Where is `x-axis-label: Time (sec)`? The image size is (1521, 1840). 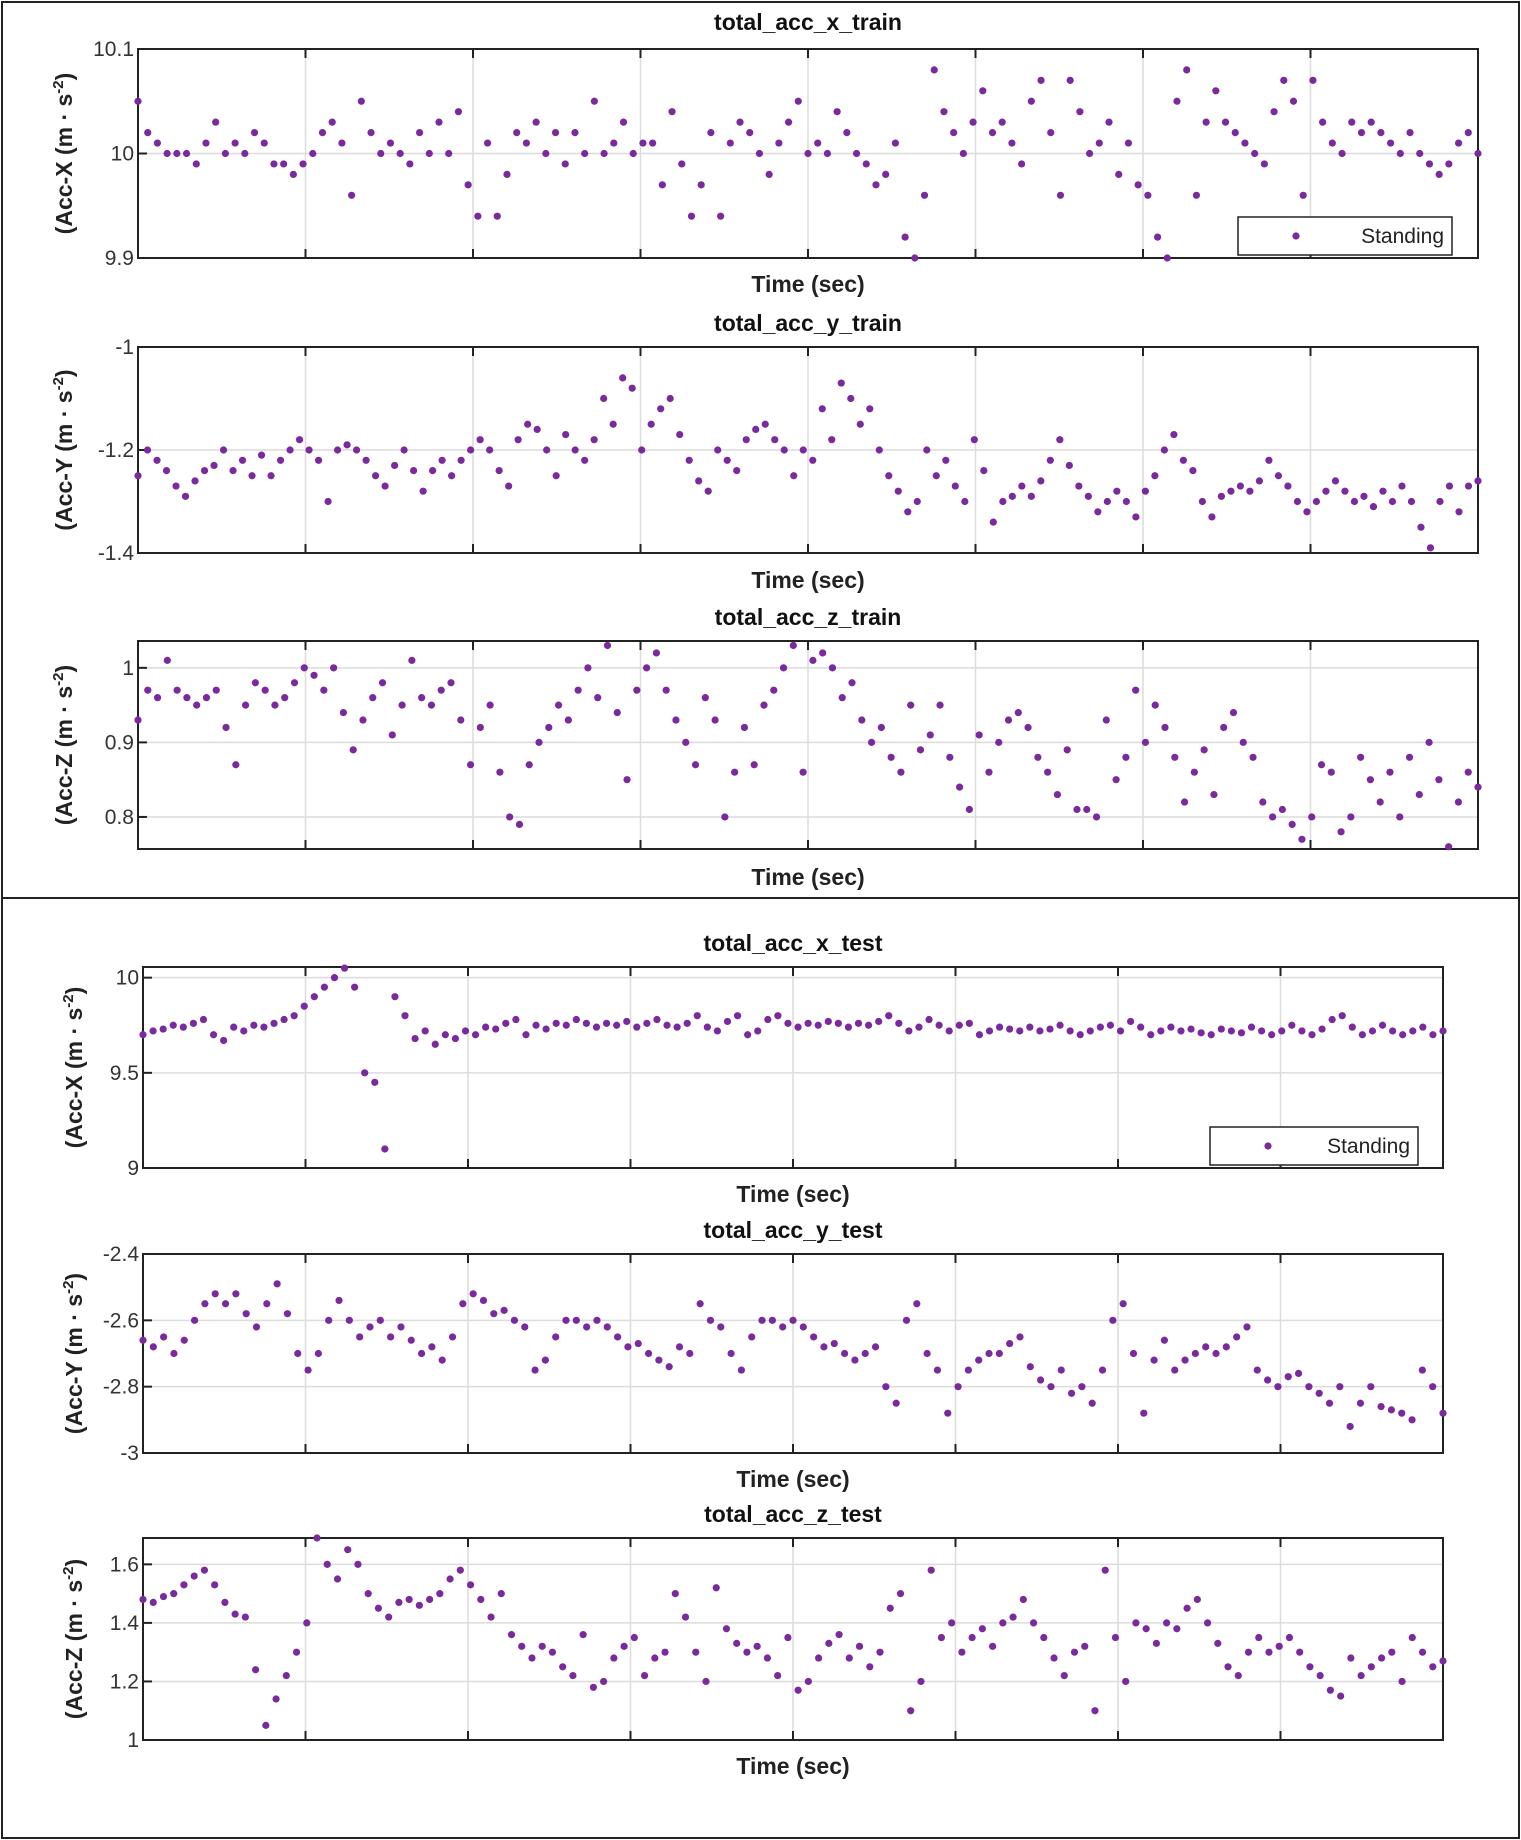 x-axis-label: Time (sec) is located at coordinates (807, 877).